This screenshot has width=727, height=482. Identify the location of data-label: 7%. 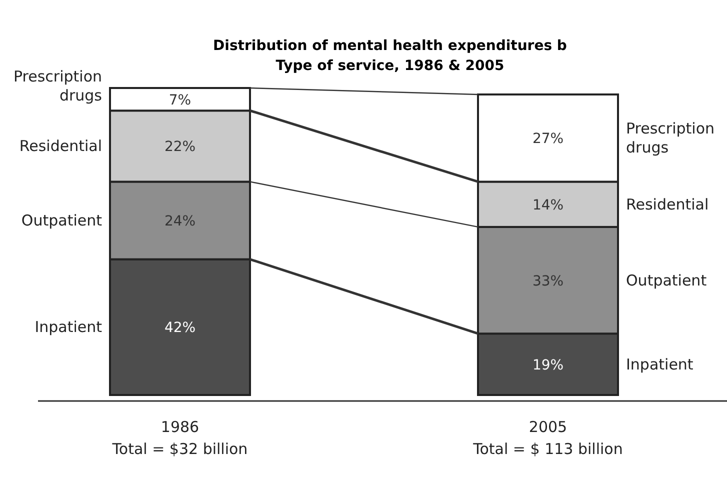
(180, 100).